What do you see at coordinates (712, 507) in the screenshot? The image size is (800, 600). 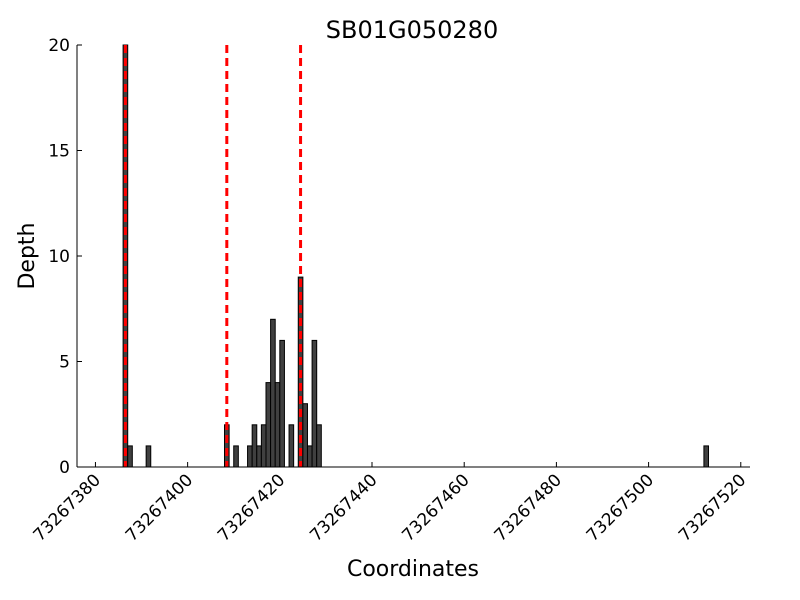 I see `x-tick-label: 73267520` at bounding box center [712, 507].